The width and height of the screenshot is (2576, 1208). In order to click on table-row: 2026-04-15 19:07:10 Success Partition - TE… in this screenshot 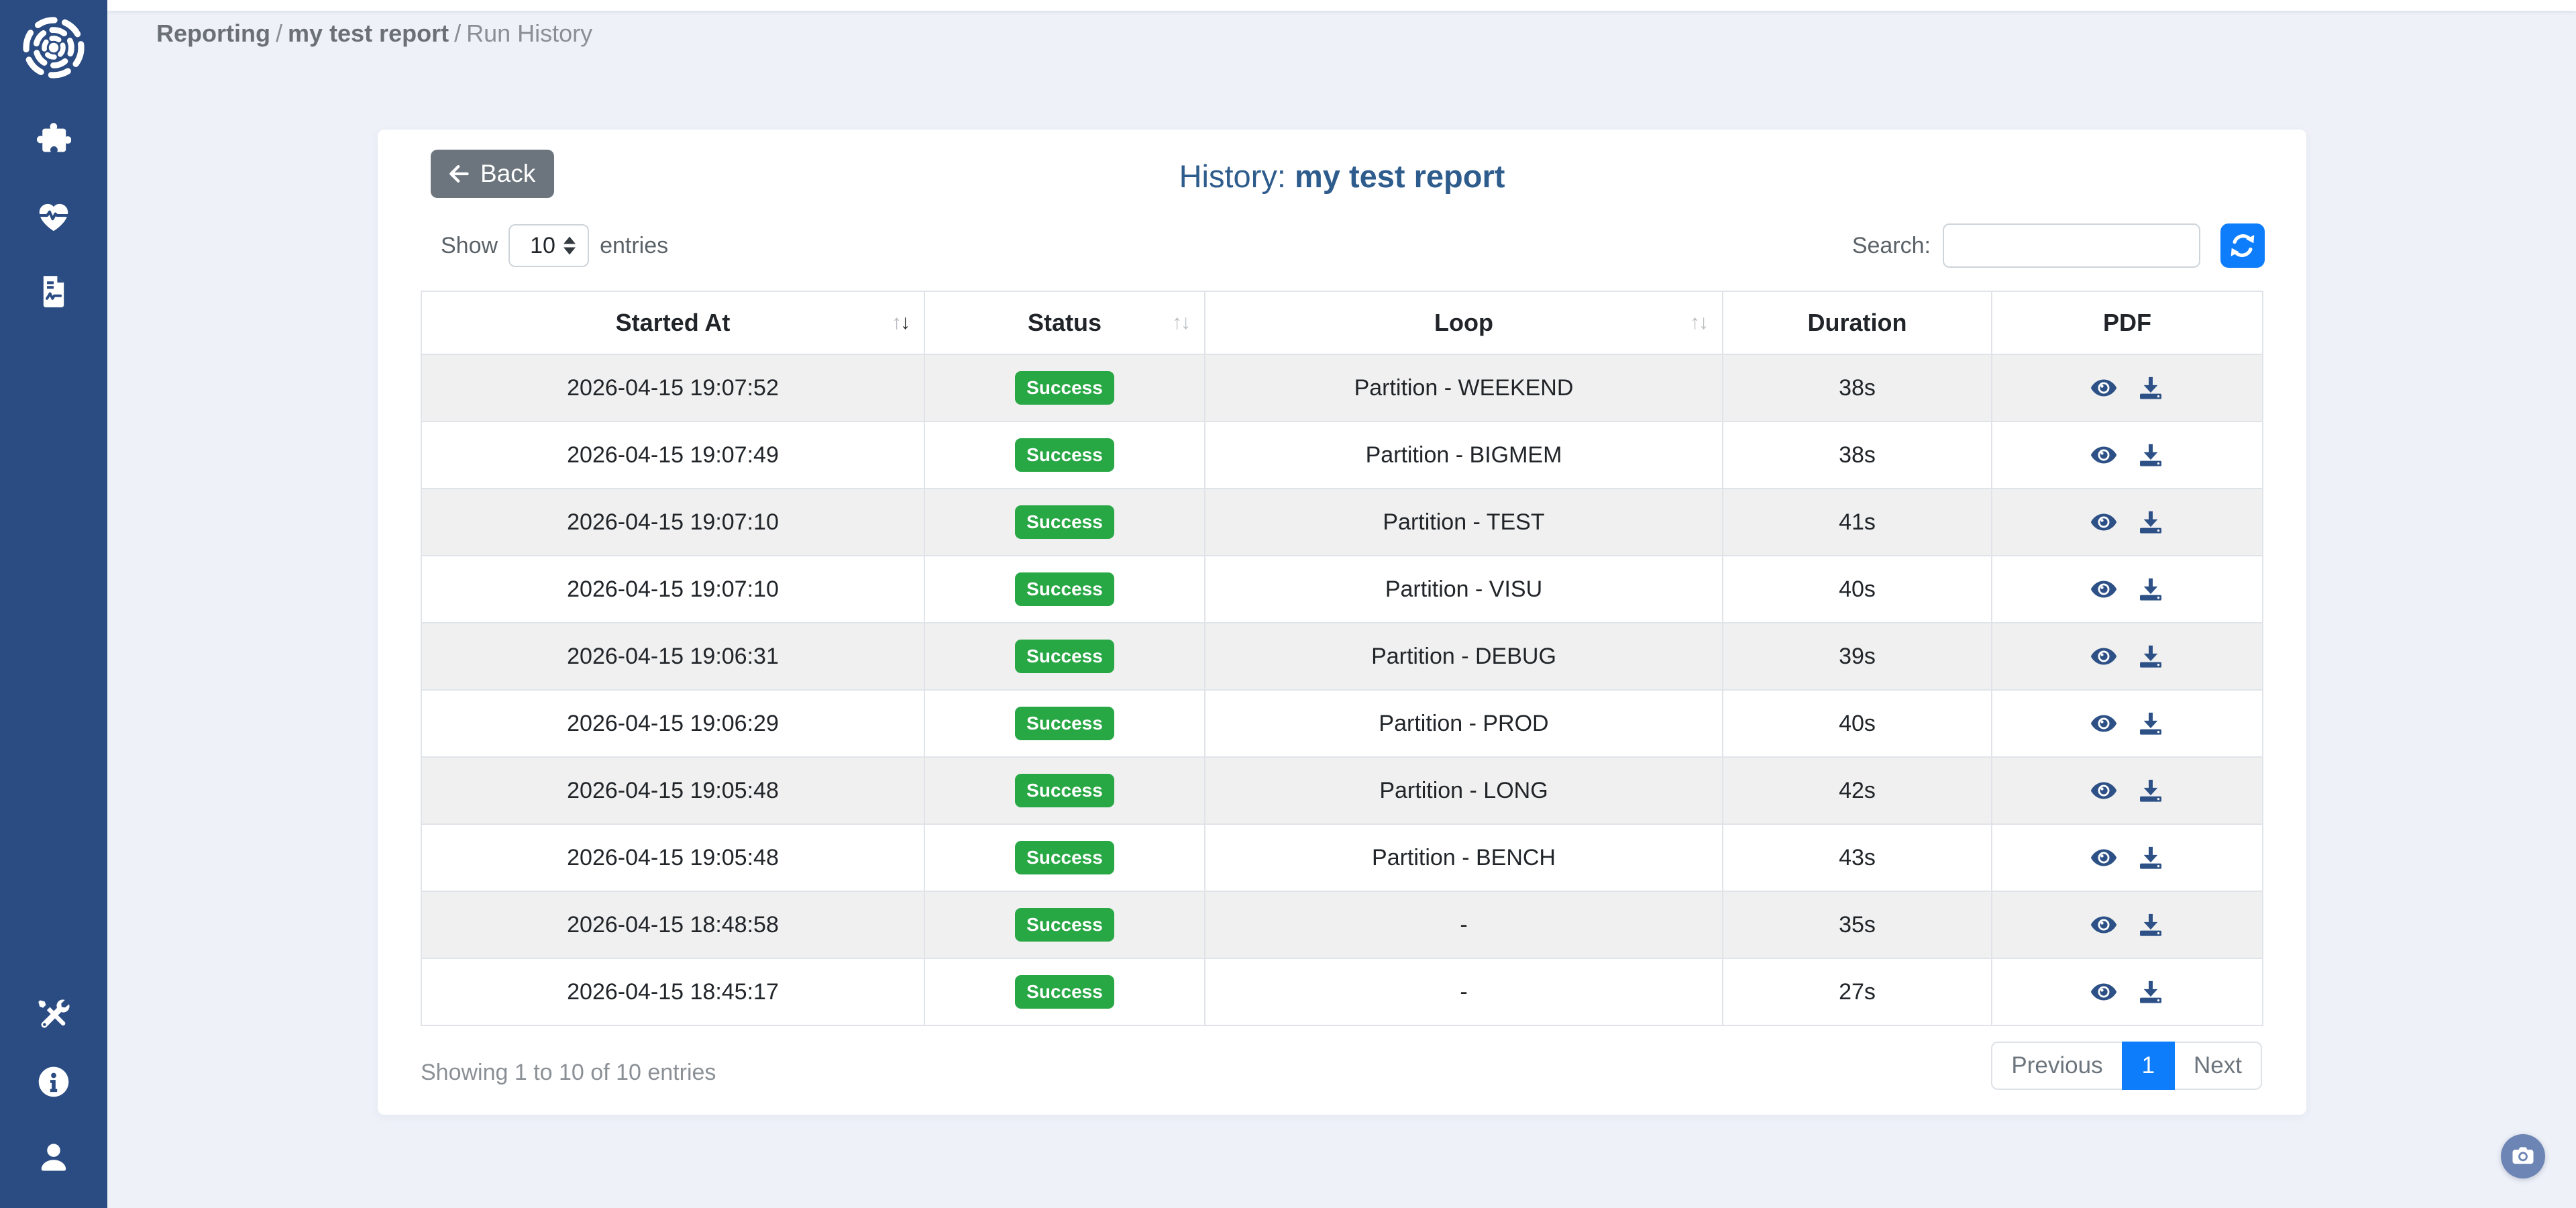, I will do `click(1342, 522)`.